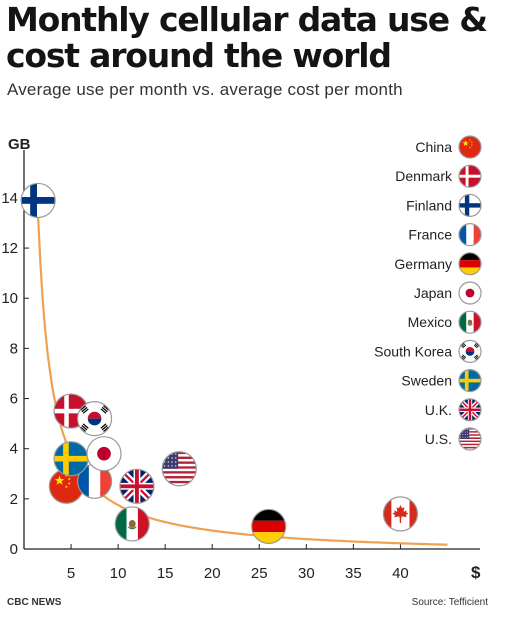 This screenshot has height=618, width=510. I want to click on us-point-icon-outline, so click(179, 469).